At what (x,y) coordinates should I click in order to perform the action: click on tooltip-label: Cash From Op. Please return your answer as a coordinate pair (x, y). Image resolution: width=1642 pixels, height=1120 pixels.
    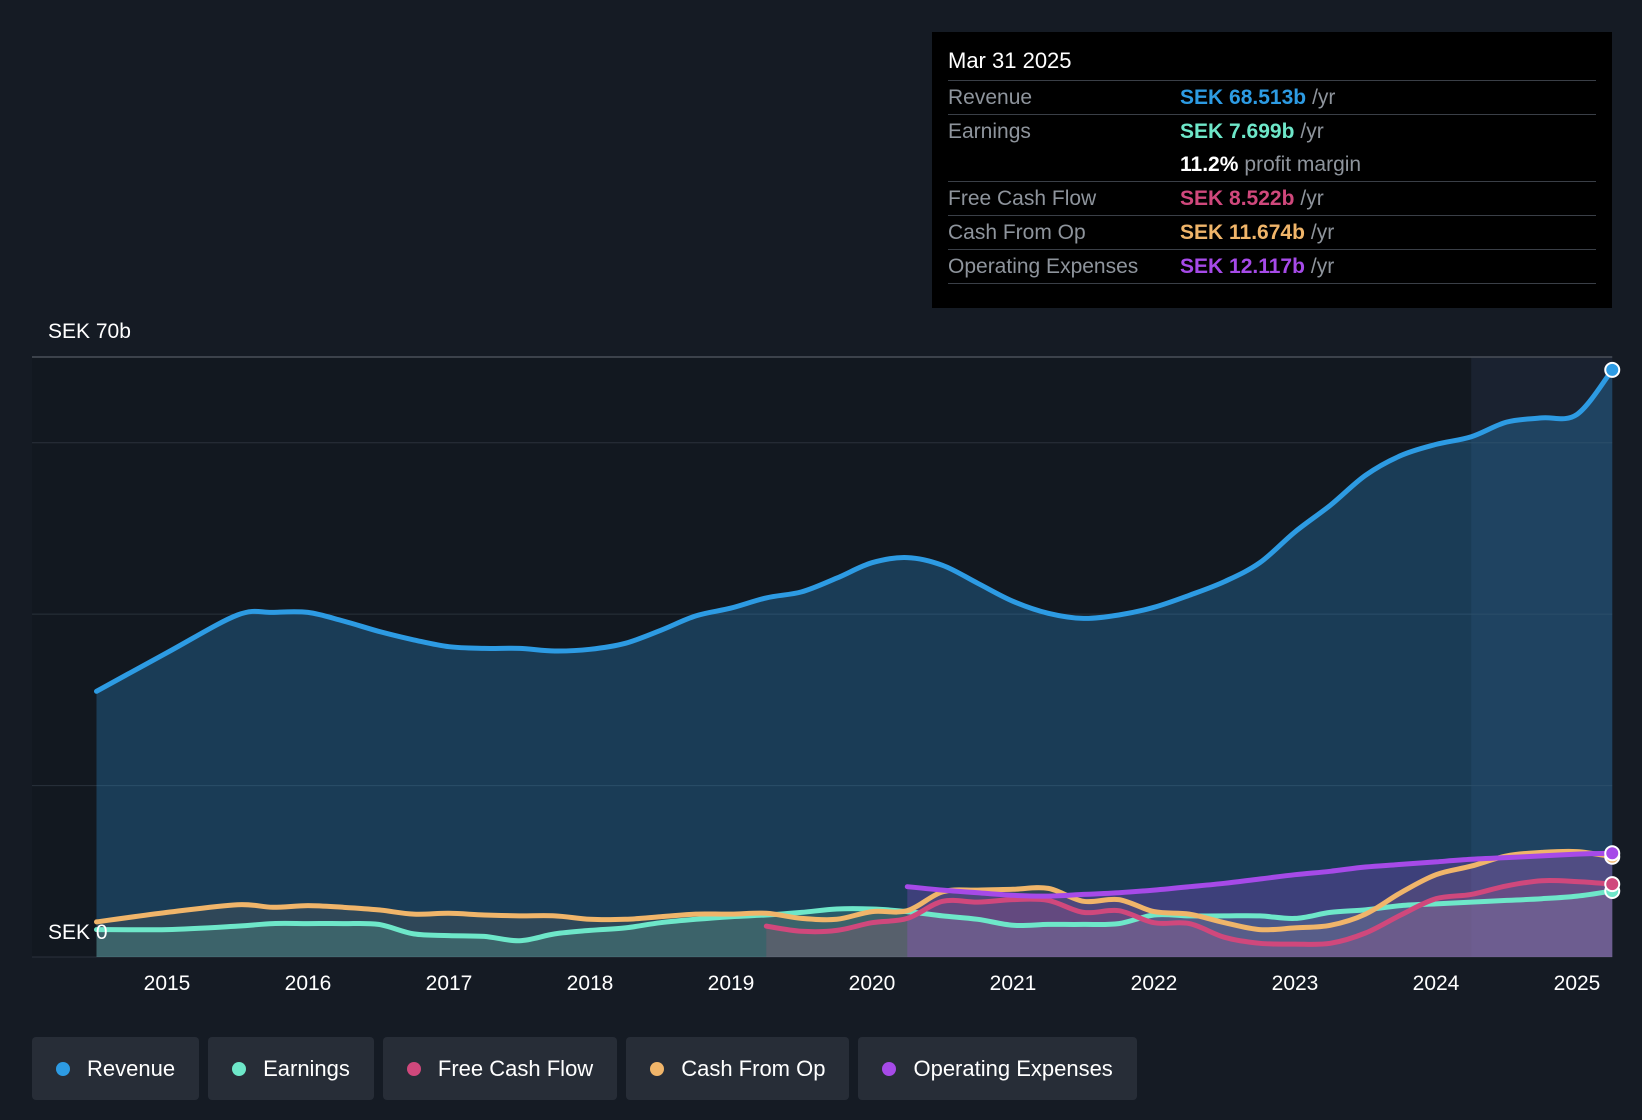
    Looking at the image, I should click on (1017, 232).